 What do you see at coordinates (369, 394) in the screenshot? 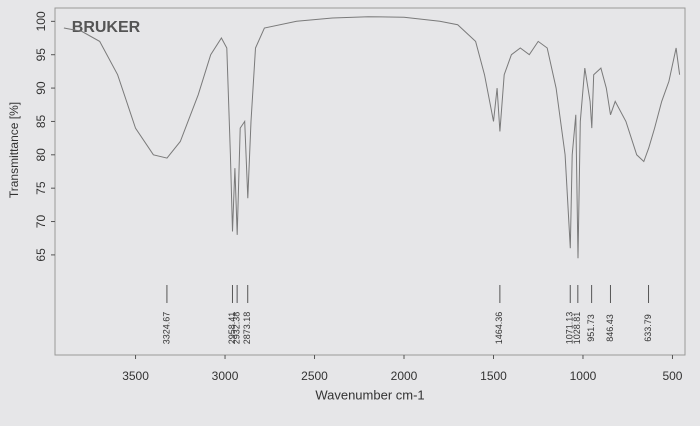
I see `x-axis-title: Wavenumber cm-1` at bounding box center [369, 394].